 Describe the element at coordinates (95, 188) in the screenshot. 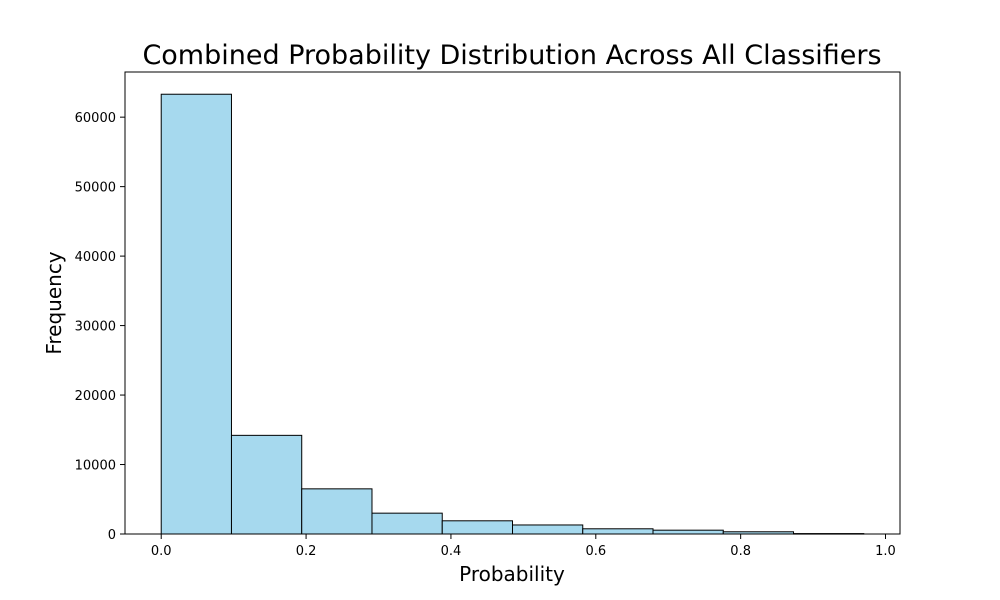

I see `y-tick-label: 50000` at that location.